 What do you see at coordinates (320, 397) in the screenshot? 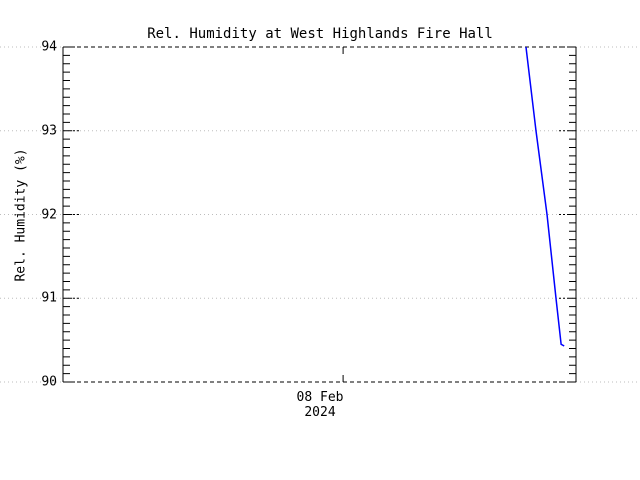
I see `x-tick-label-line: 08 Feb` at bounding box center [320, 397].